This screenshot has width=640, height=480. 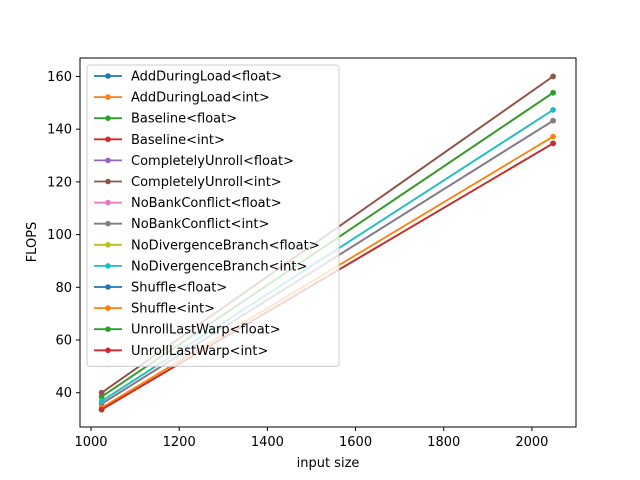 What do you see at coordinates (59, 77) in the screenshot?
I see `y-tick-label: 160` at bounding box center [59, 77].